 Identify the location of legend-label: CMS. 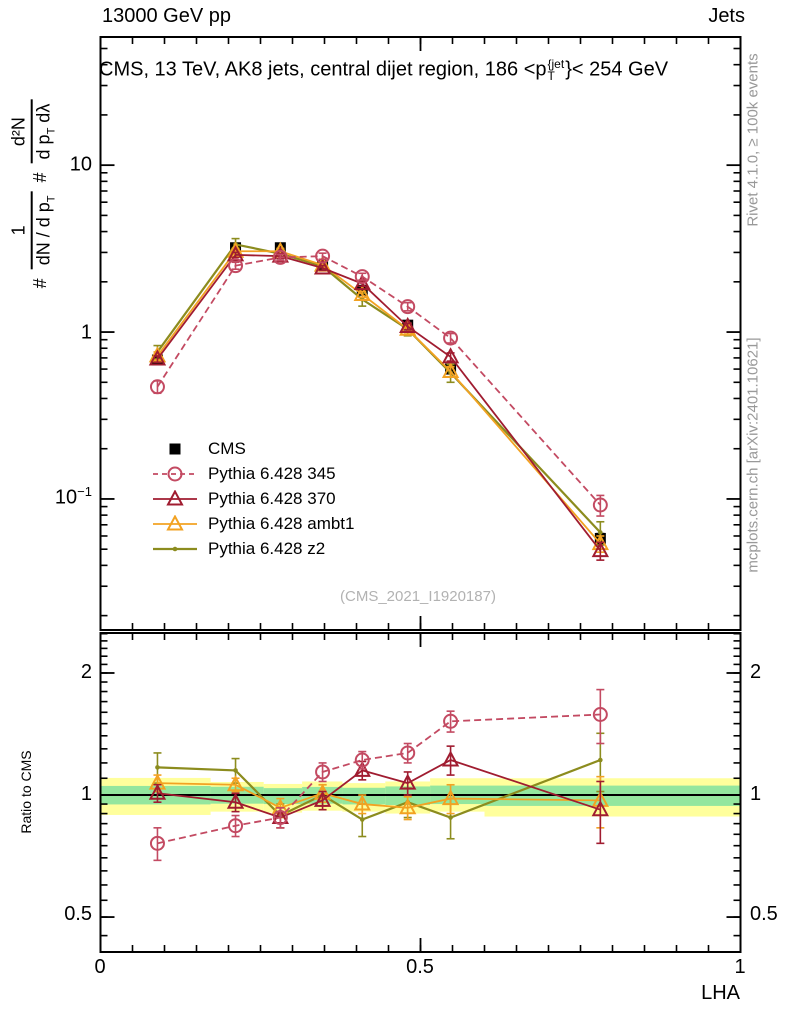
(227, 448).